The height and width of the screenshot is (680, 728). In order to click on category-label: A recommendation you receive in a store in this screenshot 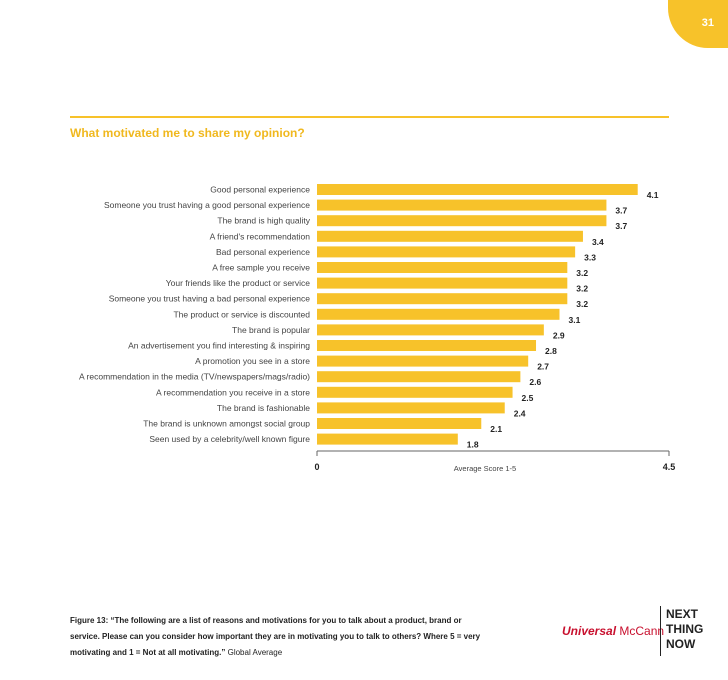, I will do `click(233, 392)`.